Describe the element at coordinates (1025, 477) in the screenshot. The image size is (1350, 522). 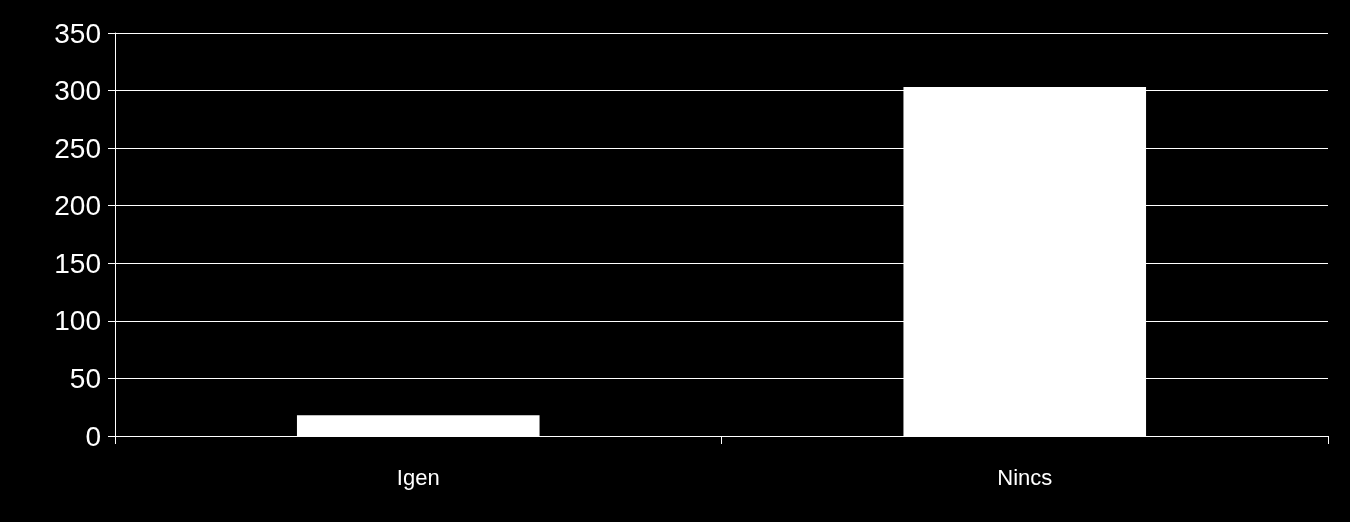
I see `x-tick-label: Nincs` at that location.